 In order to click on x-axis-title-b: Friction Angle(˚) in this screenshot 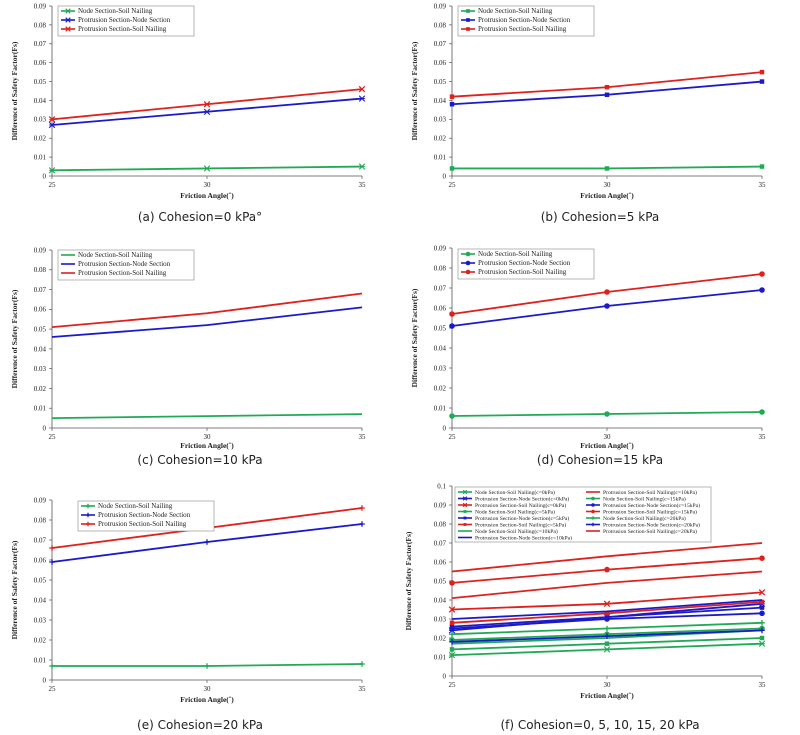, I will do `click(607, 195)`.